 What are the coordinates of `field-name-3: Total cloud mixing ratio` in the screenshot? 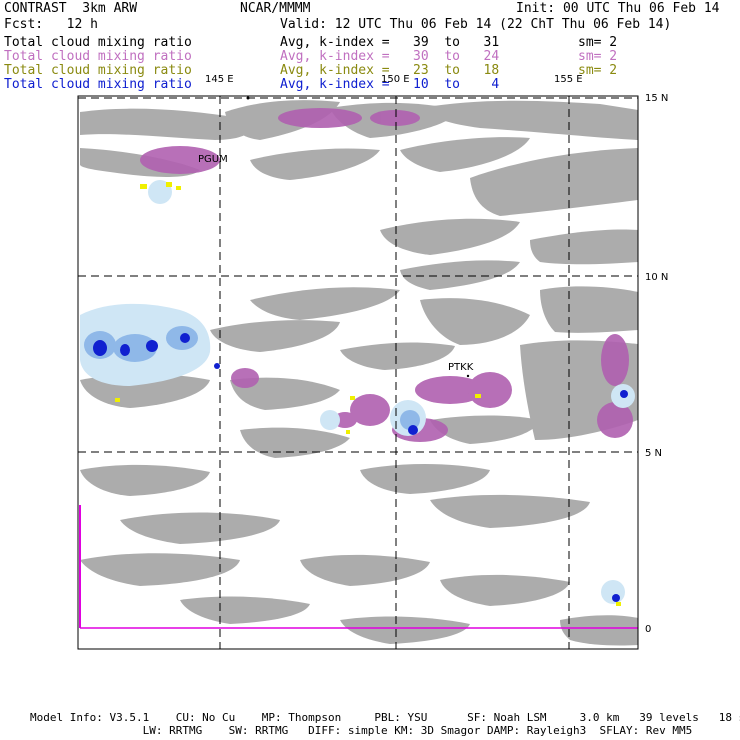 It's located at (98, 70).